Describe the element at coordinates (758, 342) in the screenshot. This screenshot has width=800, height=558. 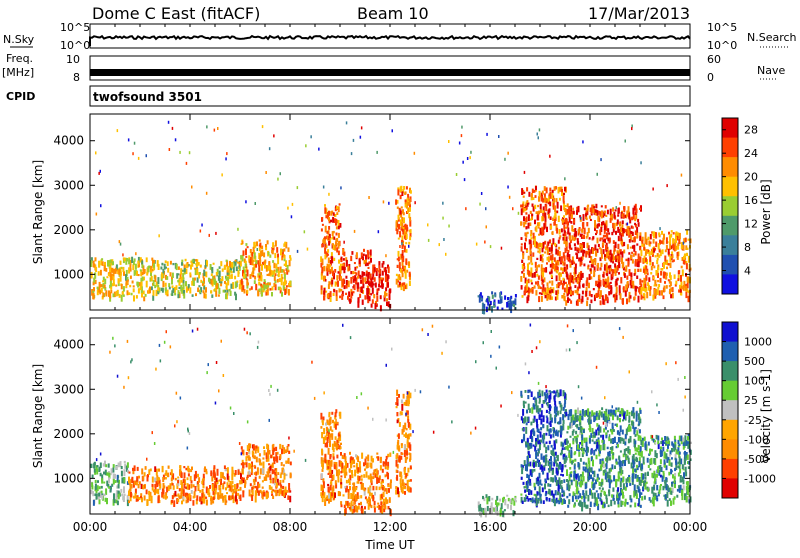
I see `velocity-colorbar-tick: 1000` at that location.